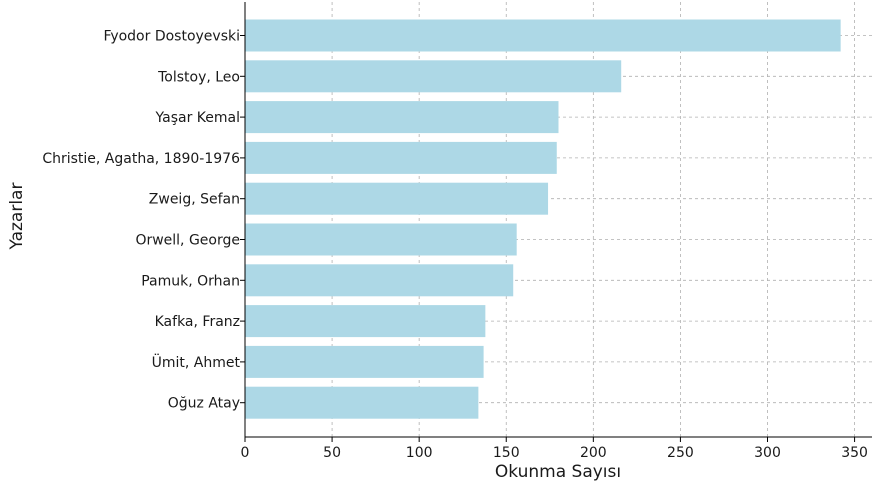 The image size is (872, 492). Describe the element at coordinates (194, 200) in the screenshot. I see `y-tick-label-4: Zweig, Sefan` at that location.